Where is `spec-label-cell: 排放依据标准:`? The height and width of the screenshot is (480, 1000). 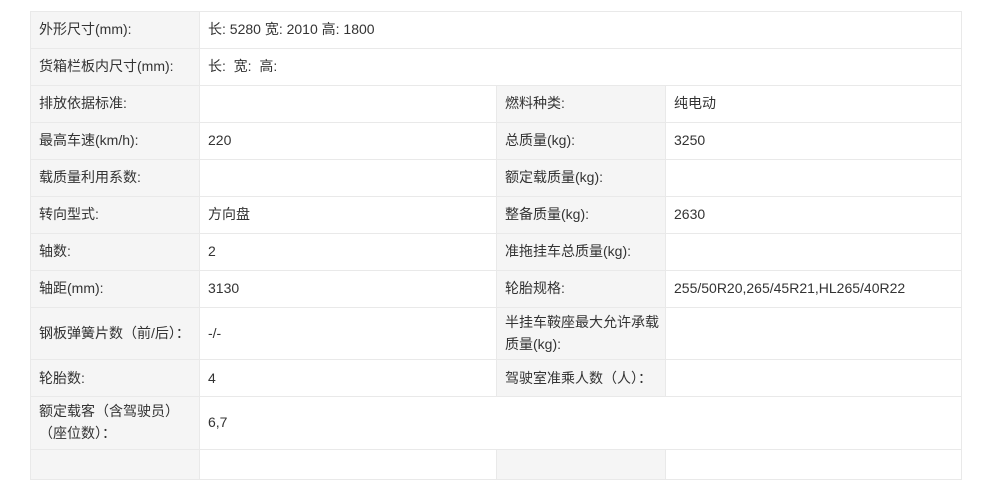 spec-label-cell: 排放依据标准: is located at coordinates (115, 104).